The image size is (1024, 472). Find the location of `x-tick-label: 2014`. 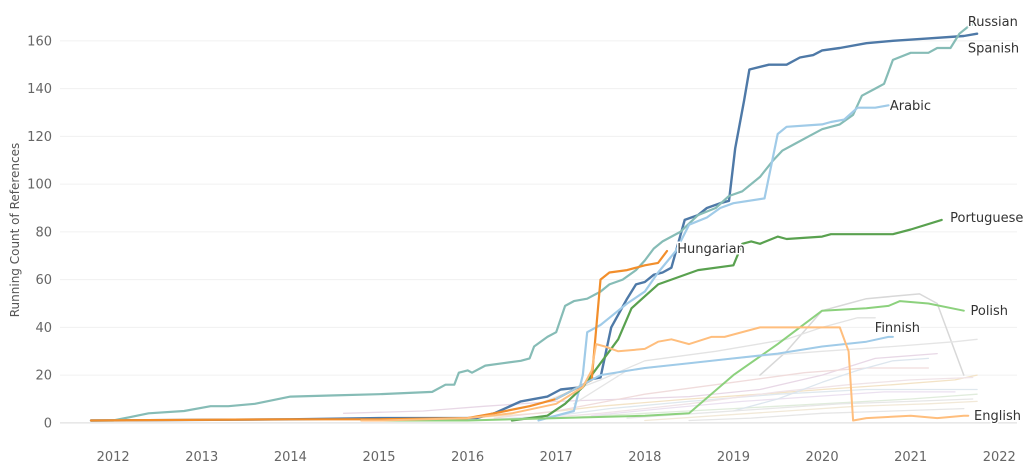

x-tick-label: 2014 is located at coordinates (290, 457).